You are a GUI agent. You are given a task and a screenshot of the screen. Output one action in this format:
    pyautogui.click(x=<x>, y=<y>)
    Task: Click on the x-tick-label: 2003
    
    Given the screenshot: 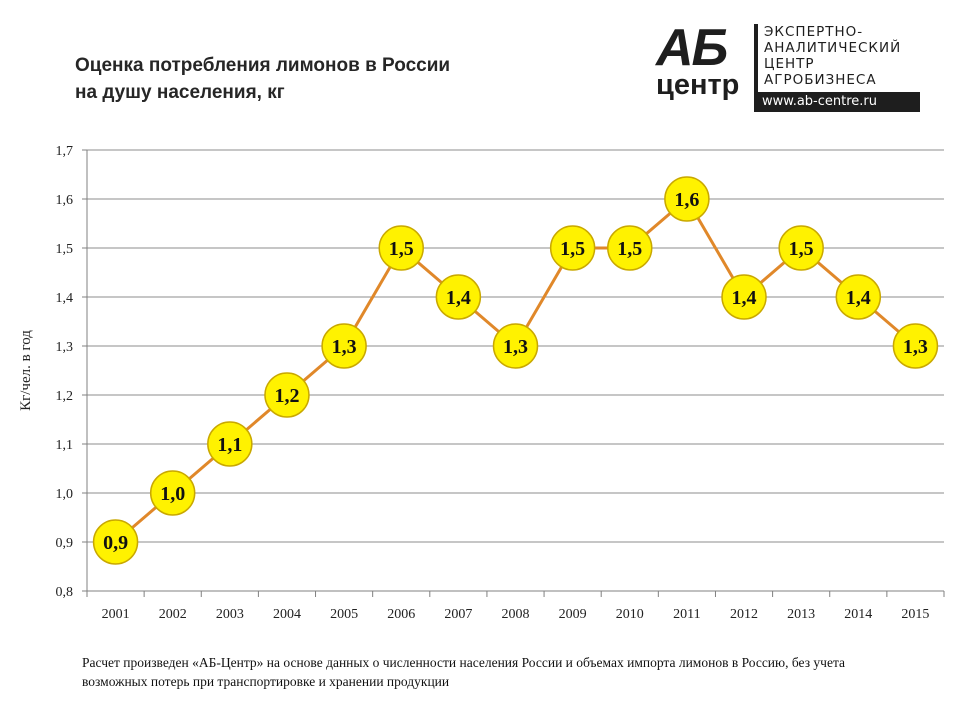 What is the action you would take?
    pyautogui.click(x=230, y=614)
    